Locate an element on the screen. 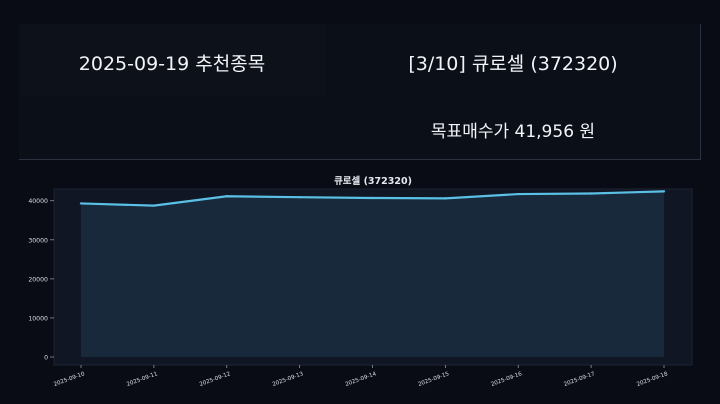 This screenshot has width=720, height=404. y-axis: 0 10000 20000 30000 40000 is located at coordinates (41, 280).